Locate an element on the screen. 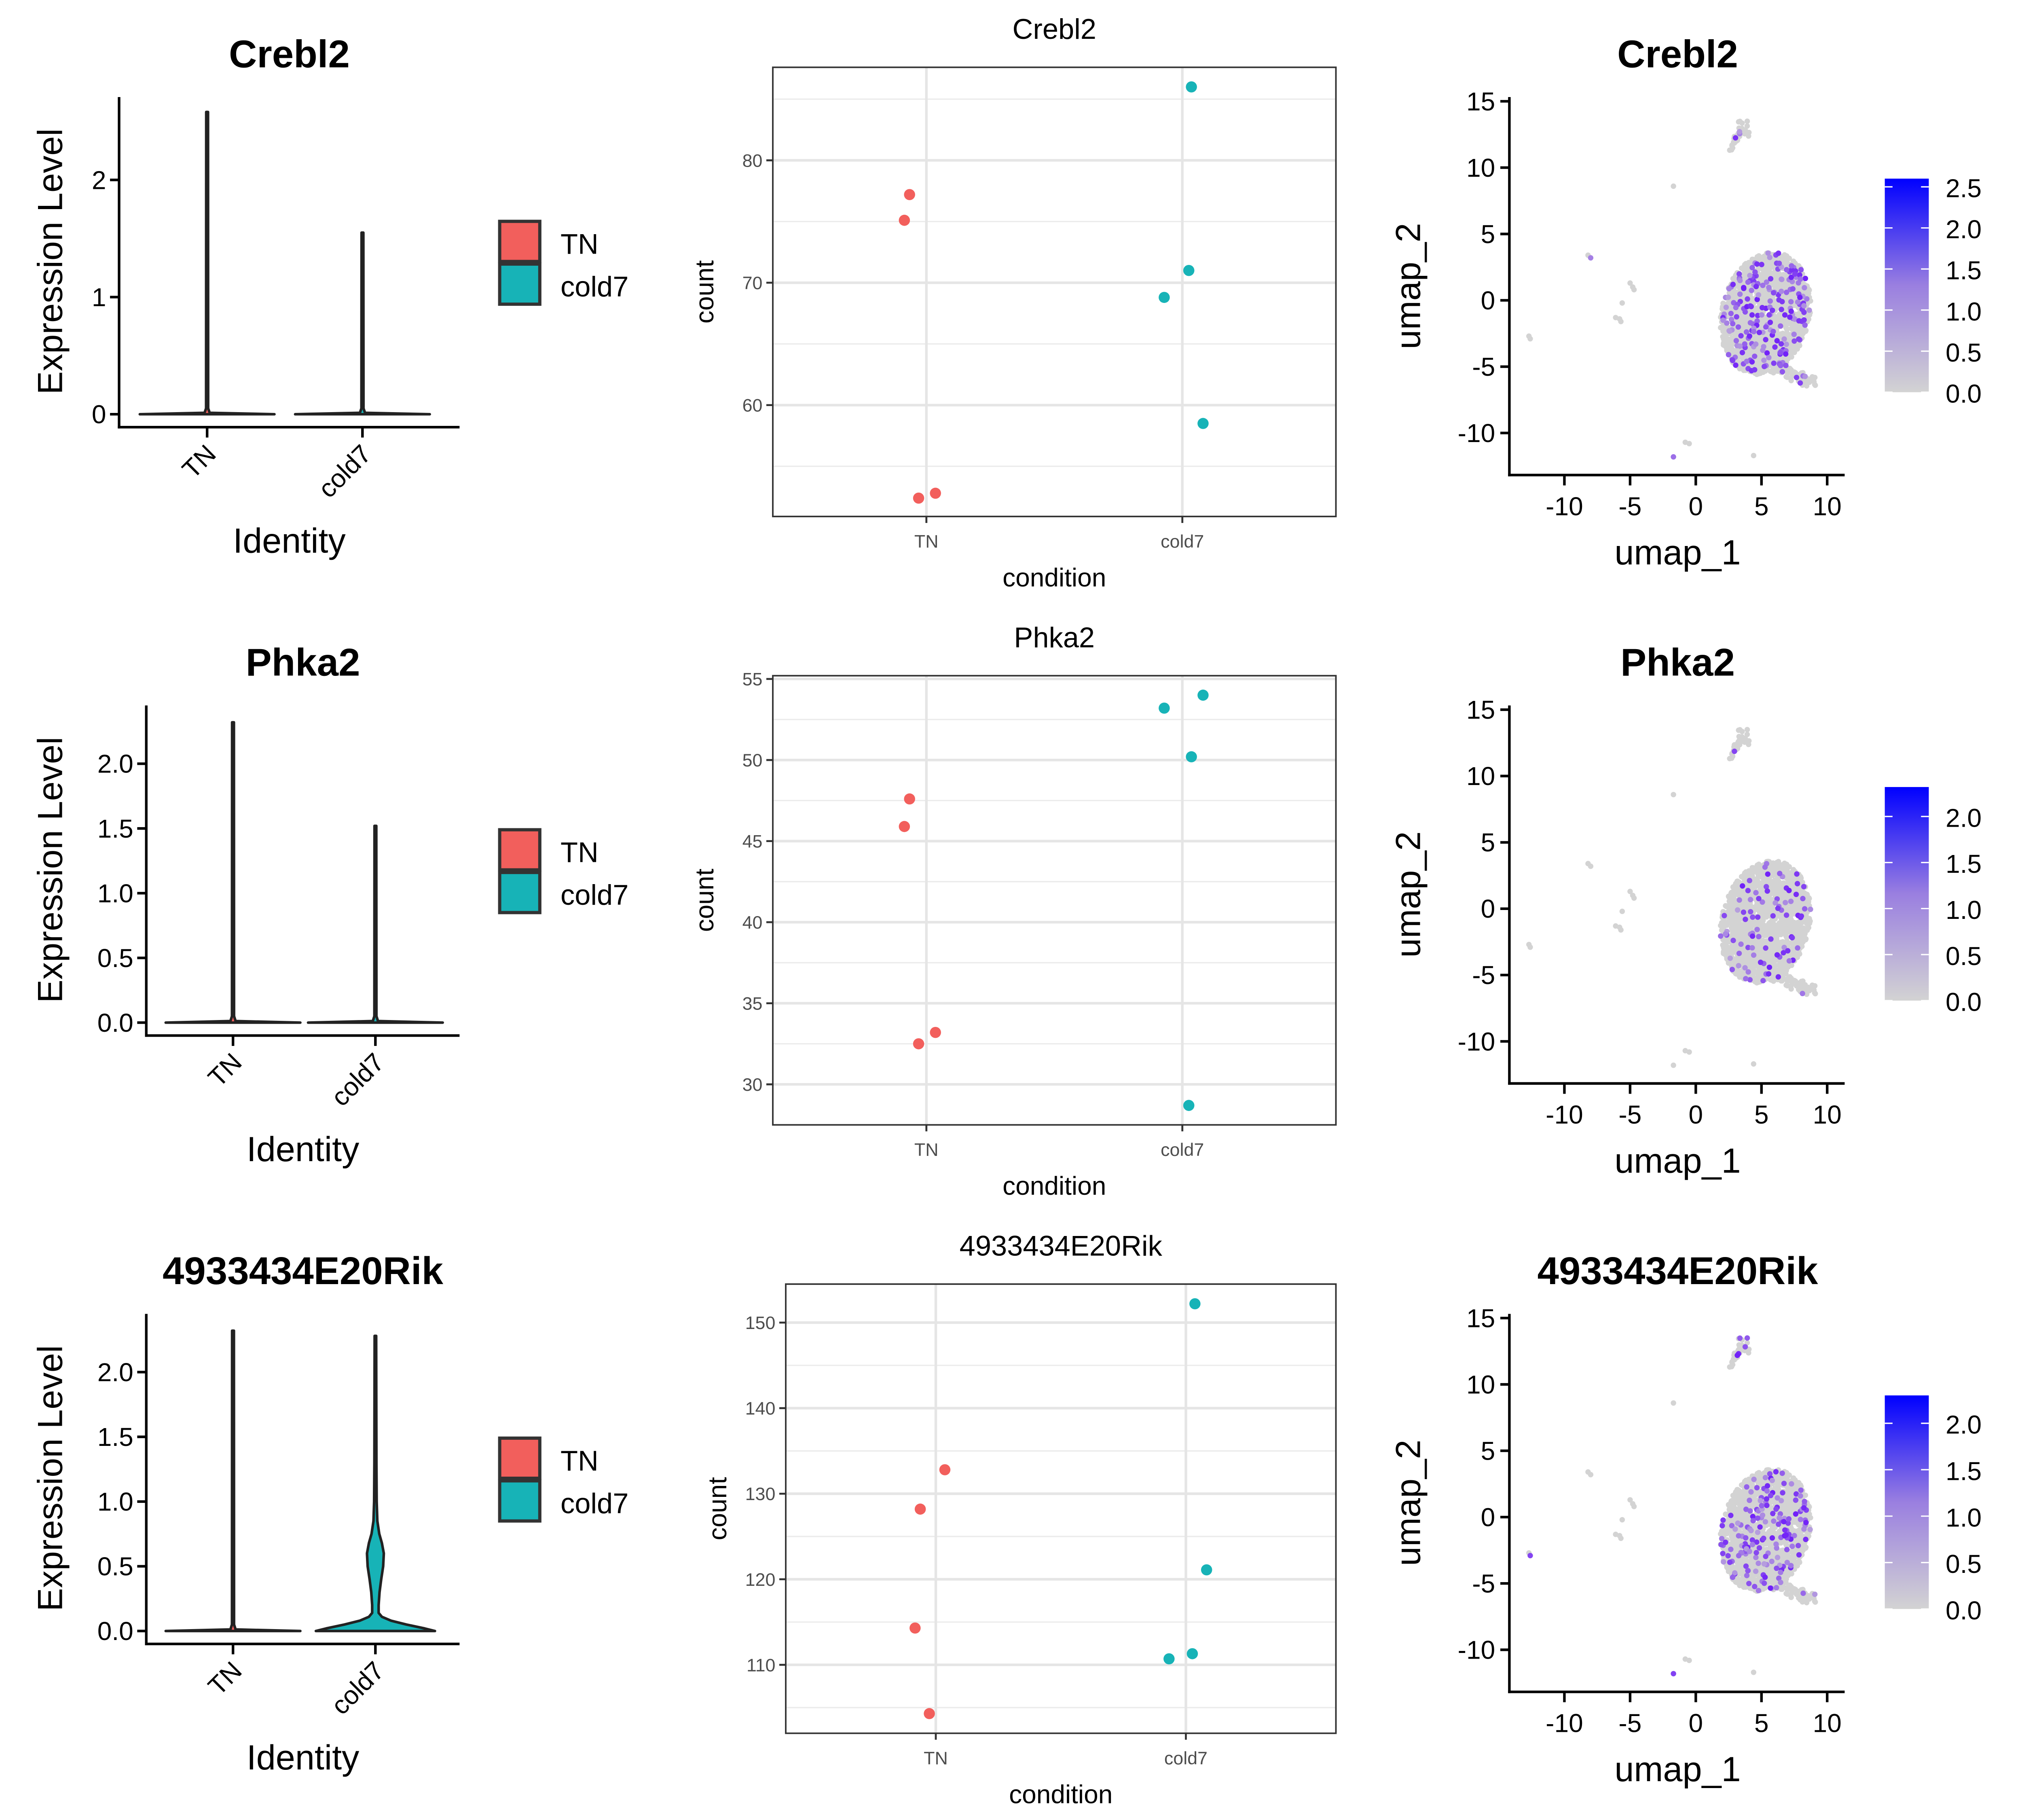  y-tick-label: 0.5 is located at coordinates (115, 1566).